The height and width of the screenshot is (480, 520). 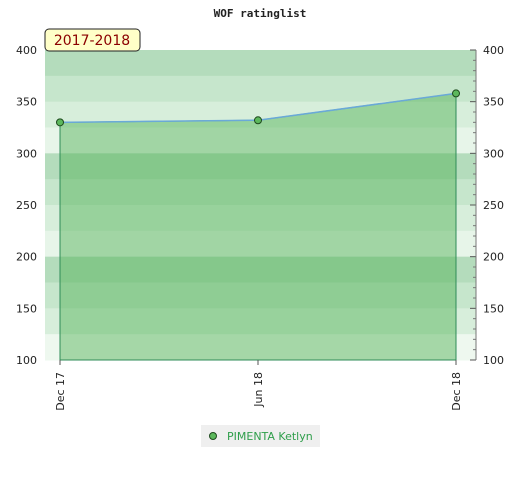 What do you see at coordinates (213, 436) in the screenshot?
I see `legend-marker-icon` at bounding box center [213, 436].